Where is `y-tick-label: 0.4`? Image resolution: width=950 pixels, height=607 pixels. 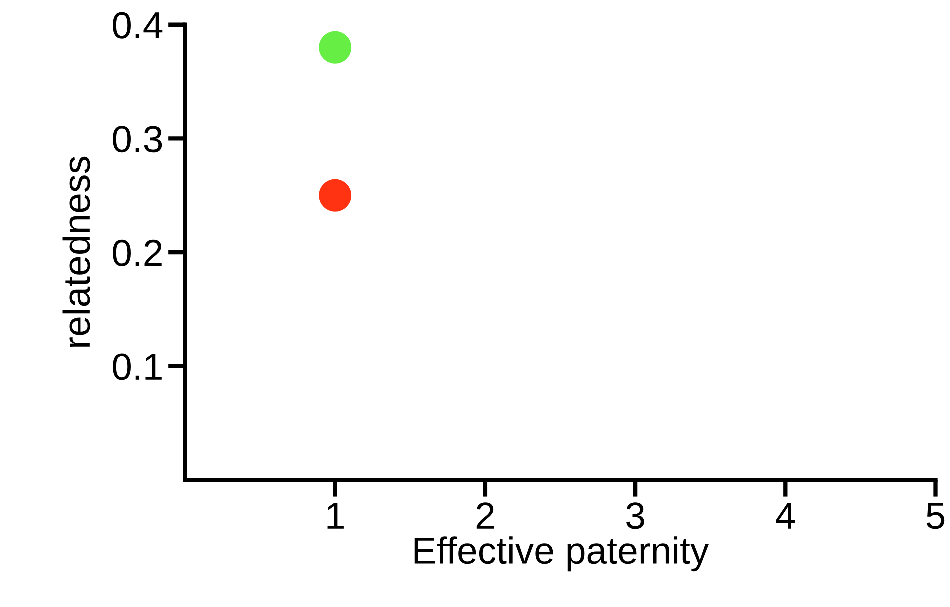
y-tick-label: 0.4 is located at coordinates (138, 25).